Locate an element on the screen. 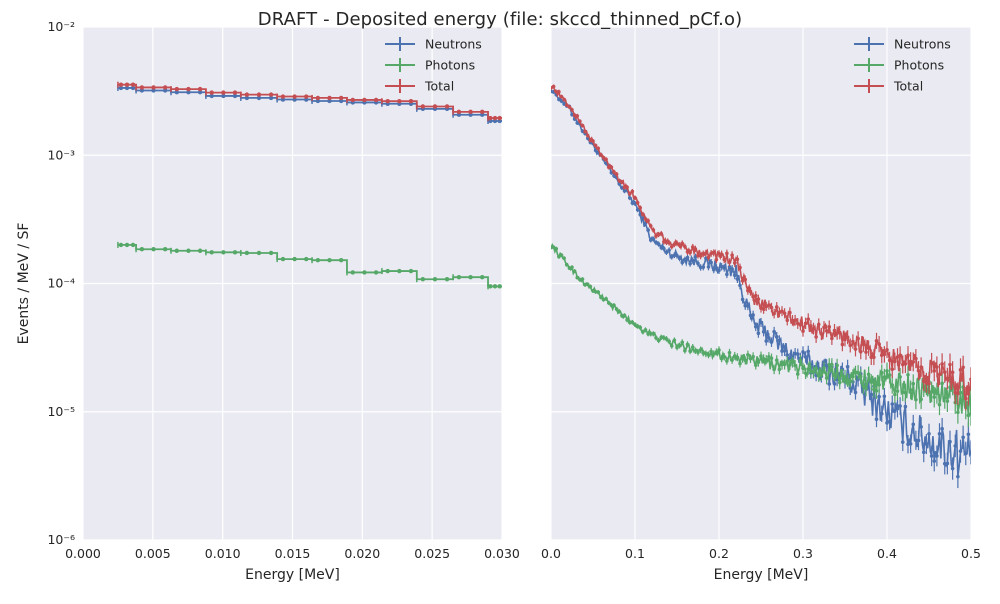 The height and width of the screenshot is (604, 1000). y-tick-label: 10⁻⁵ is located at coordinates (61, 411).